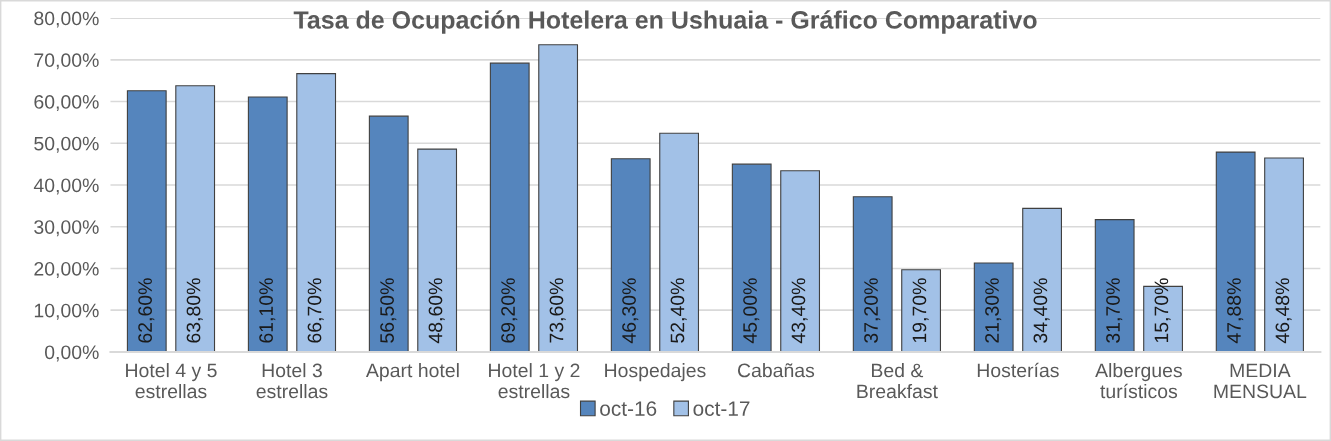  Describe the element at coordinates (194, 310) in the screenshot. I see `data-label: 63,80%` at that location.